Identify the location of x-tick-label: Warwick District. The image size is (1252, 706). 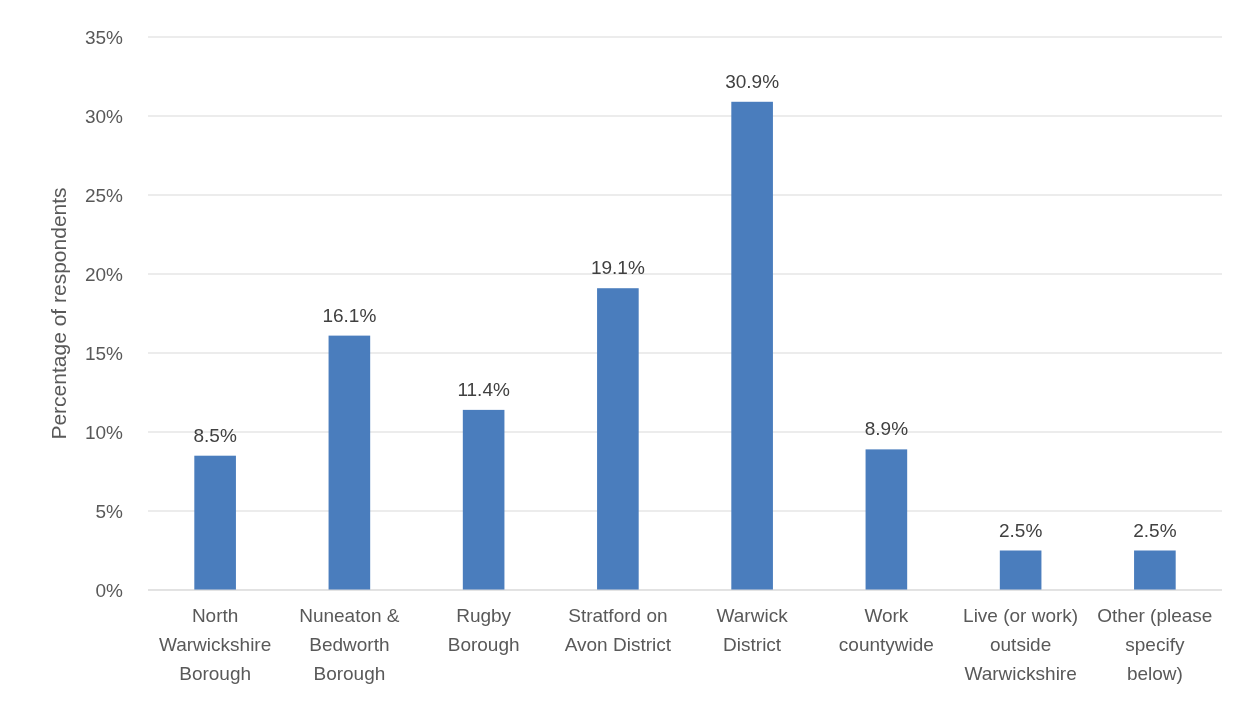
(752, 630).